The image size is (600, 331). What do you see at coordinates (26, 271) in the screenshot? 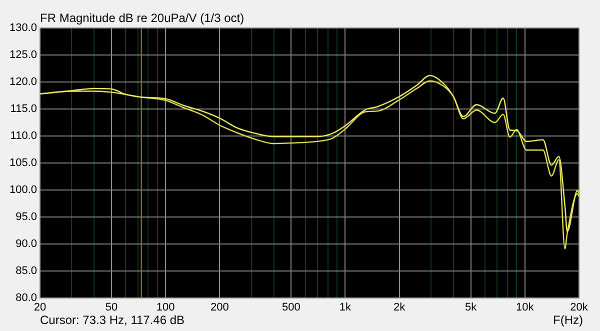
I see `y-tick-label: 85.0` at bounding box center [26, 271].